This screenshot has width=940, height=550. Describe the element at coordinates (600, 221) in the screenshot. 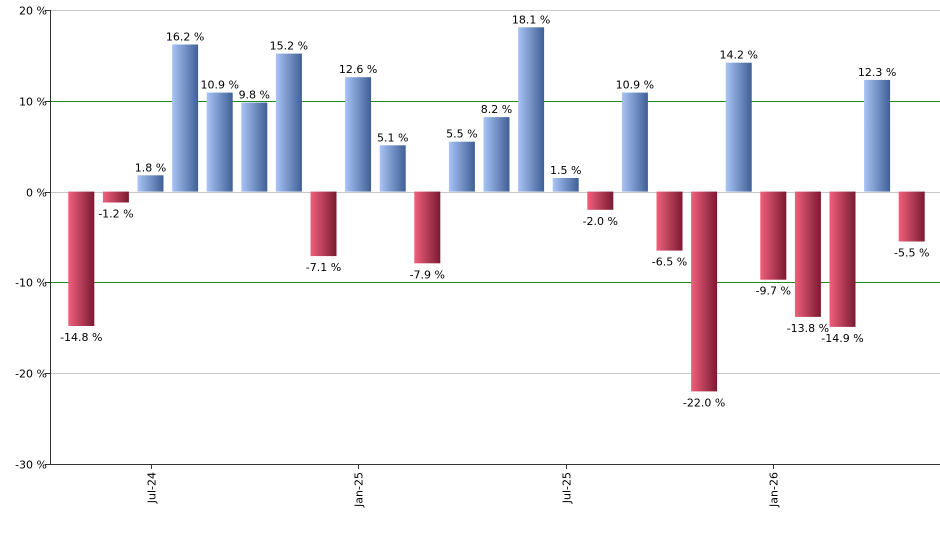

I see `bar-value-label: -2.0 %` at that location.